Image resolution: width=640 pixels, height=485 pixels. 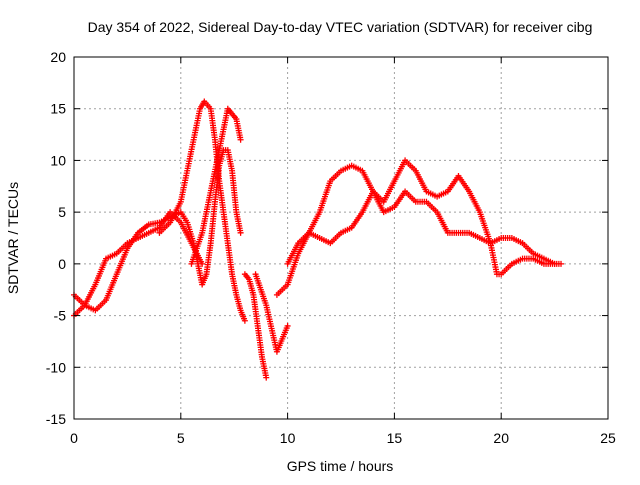 I want to click on y-tick-label: 15, so click(x=58, y=109).